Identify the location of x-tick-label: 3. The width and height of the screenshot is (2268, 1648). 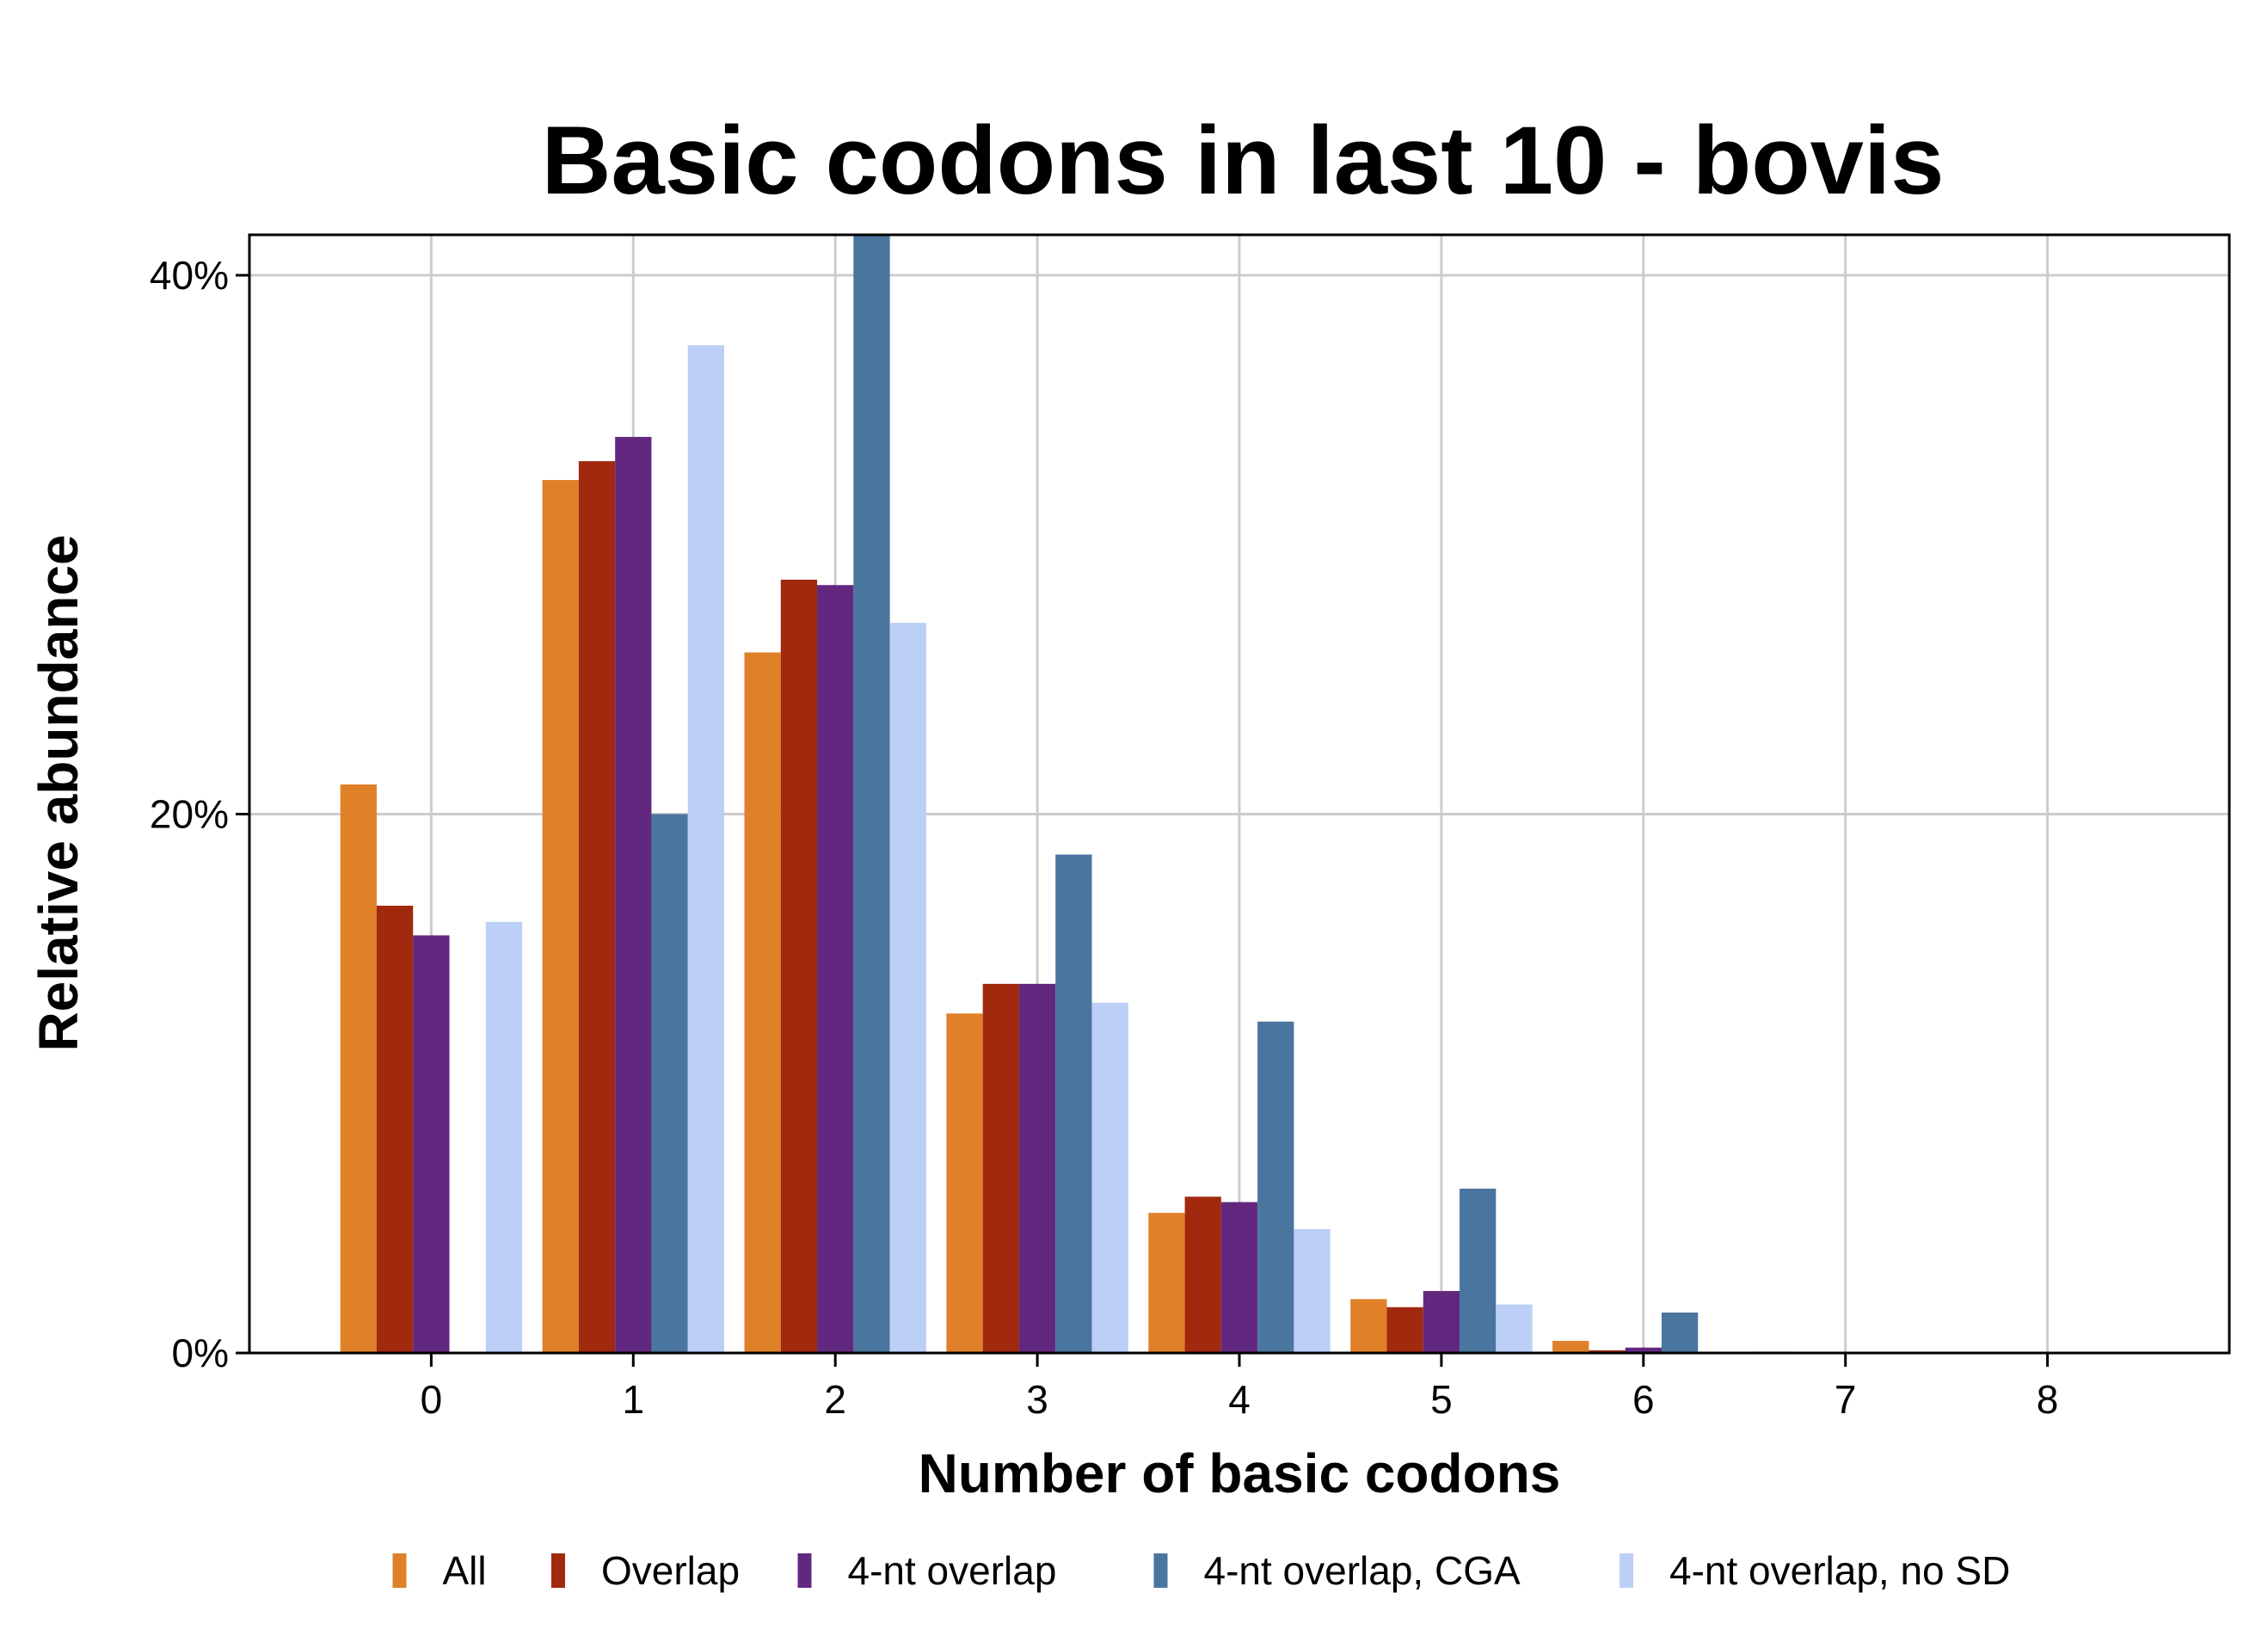
(1037, 1400).